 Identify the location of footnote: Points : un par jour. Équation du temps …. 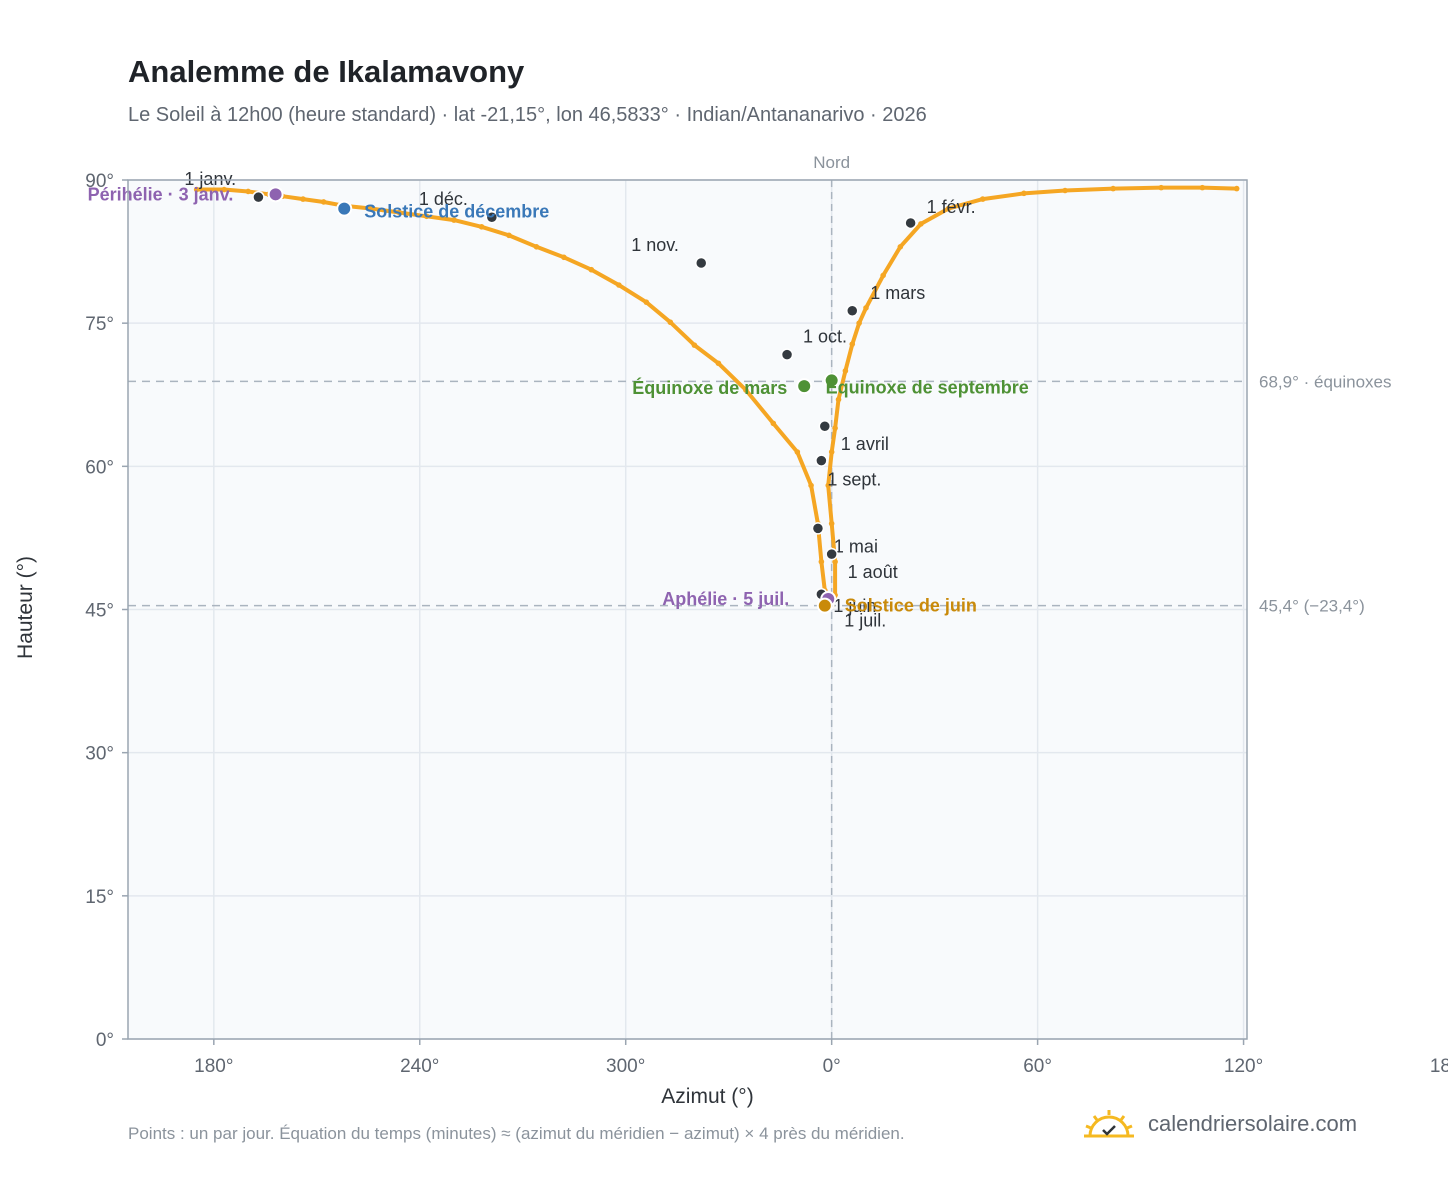
(516, 1133).